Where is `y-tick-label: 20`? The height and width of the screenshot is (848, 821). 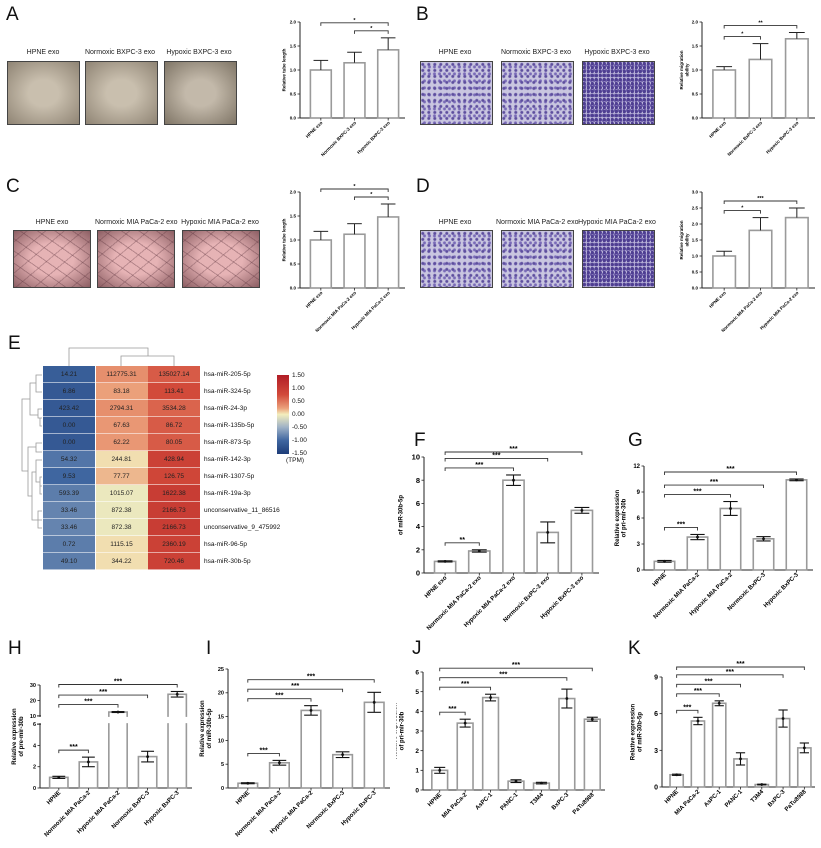
y-tick-label: 20 is located at coordinates (33, 701).